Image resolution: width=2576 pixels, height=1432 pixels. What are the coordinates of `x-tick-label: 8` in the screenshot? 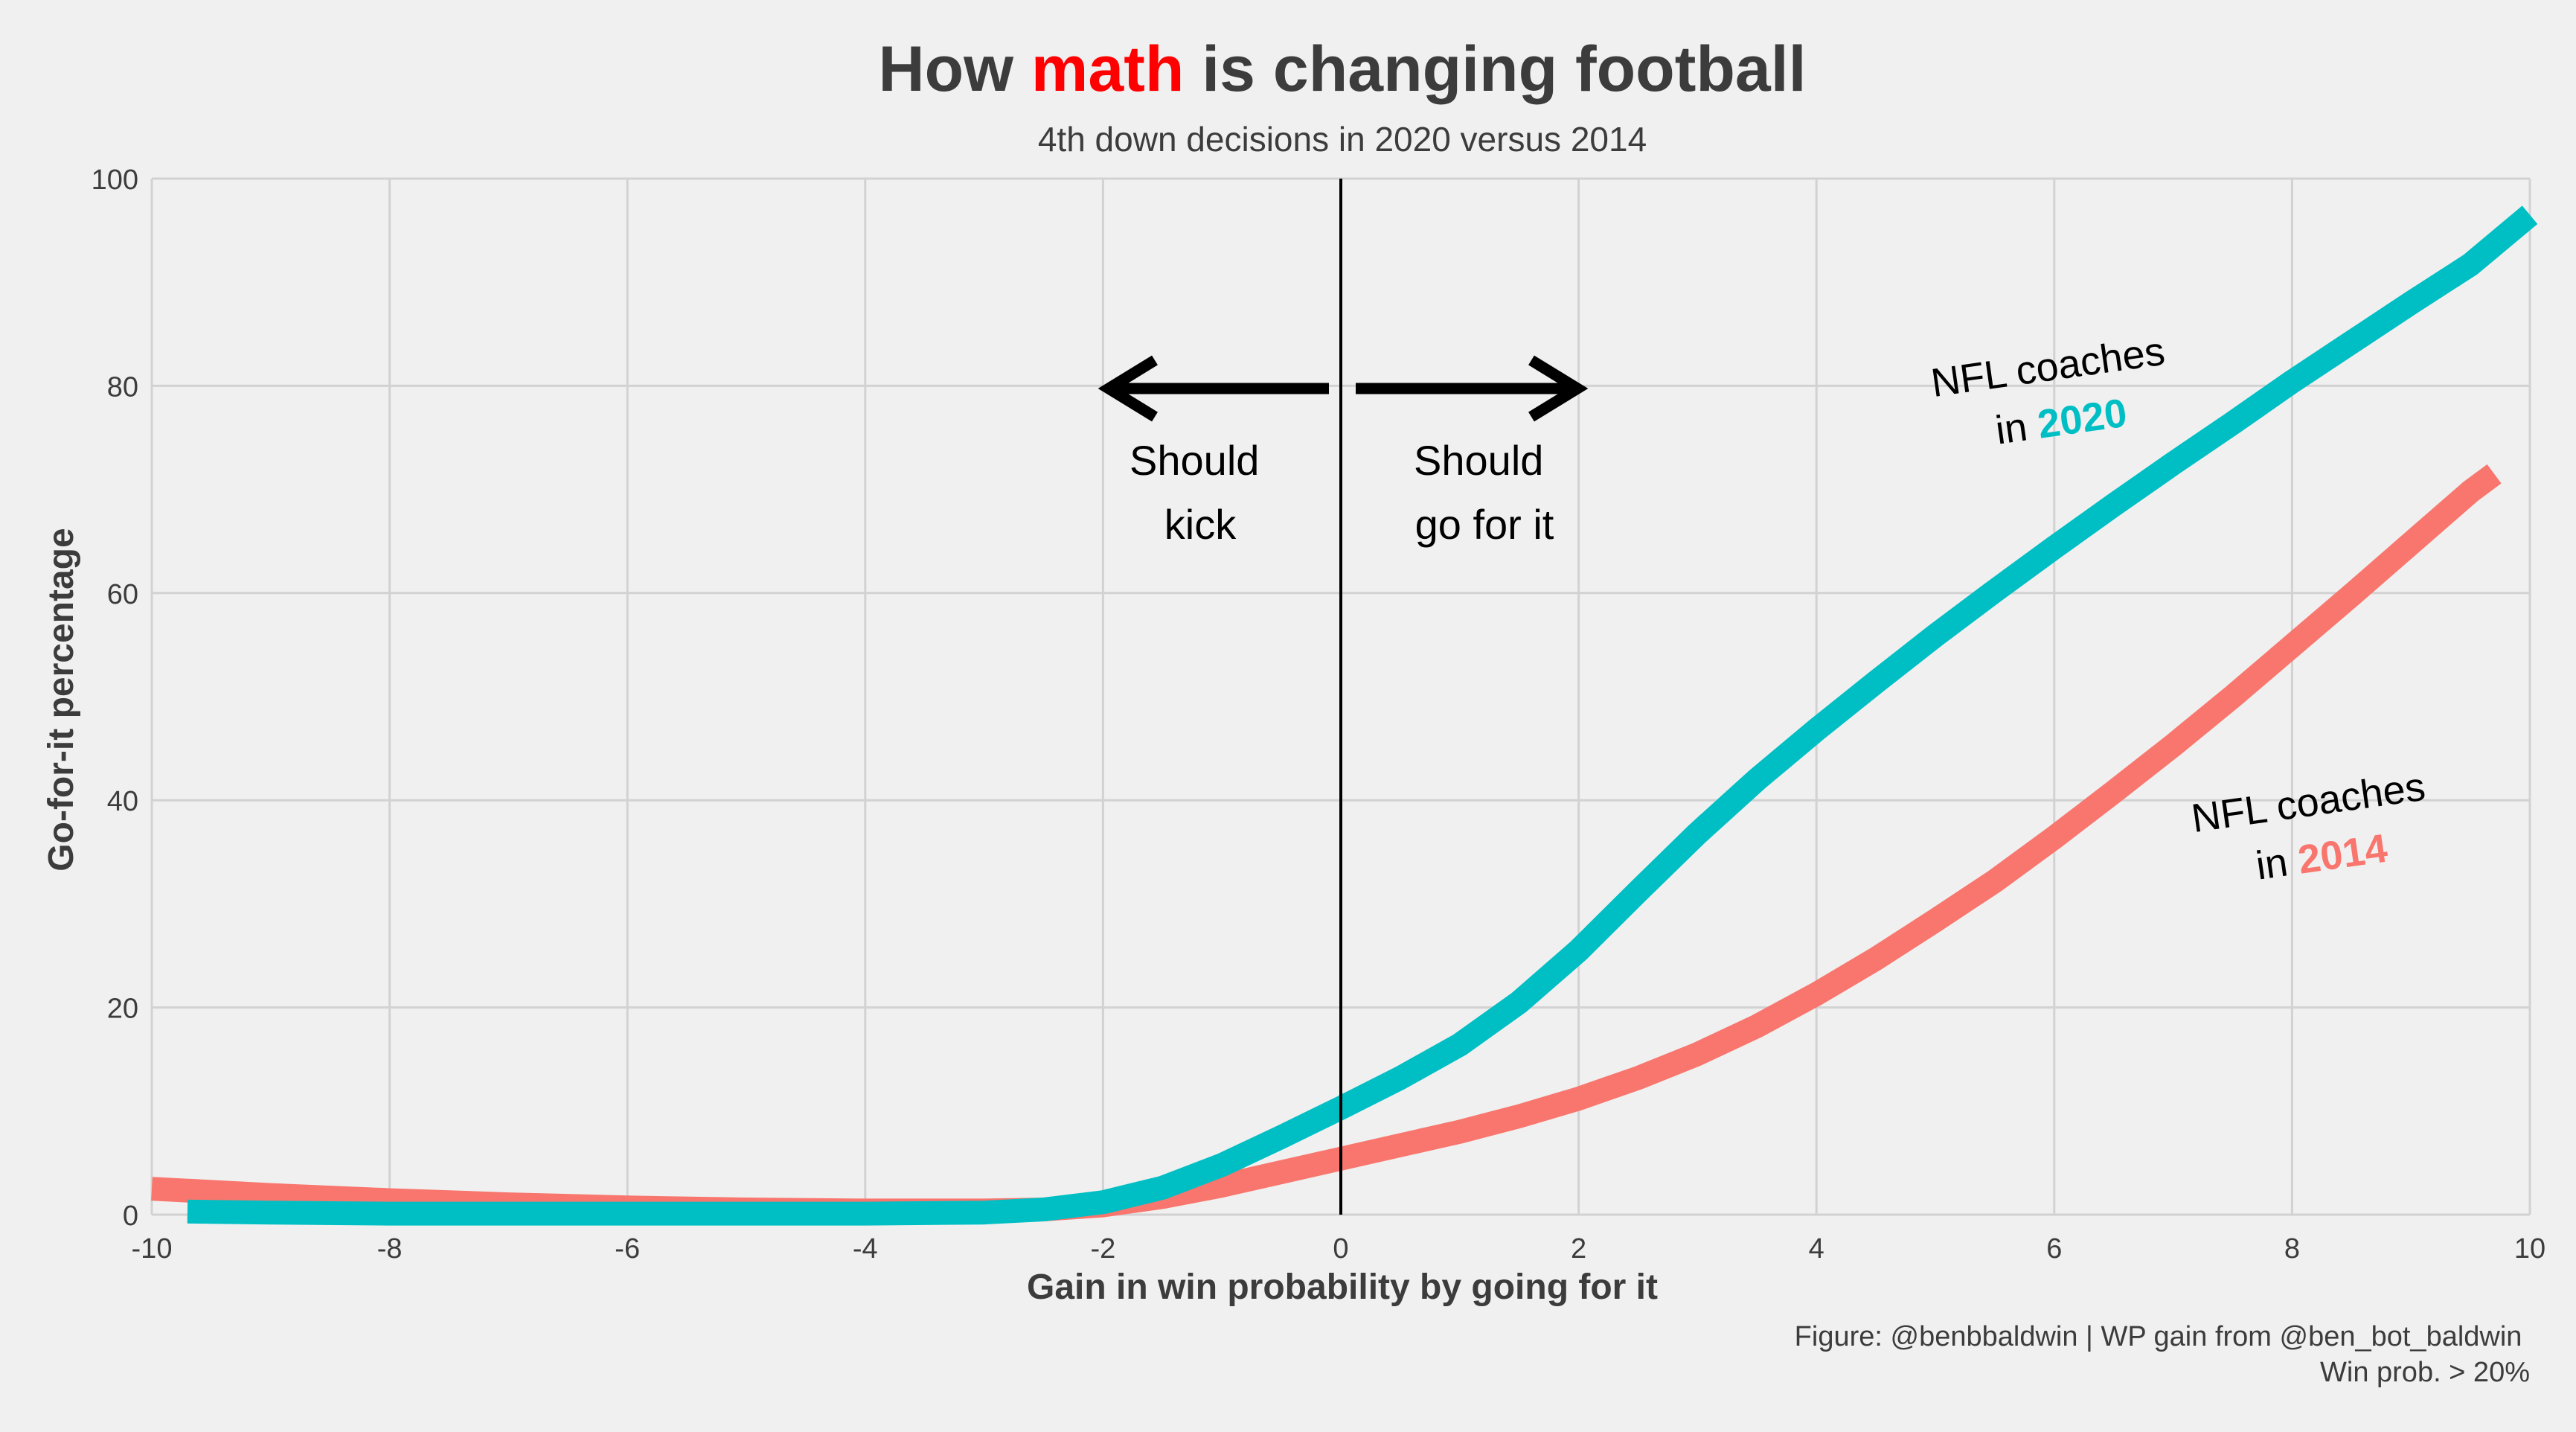 It's located at (2292, 1249).